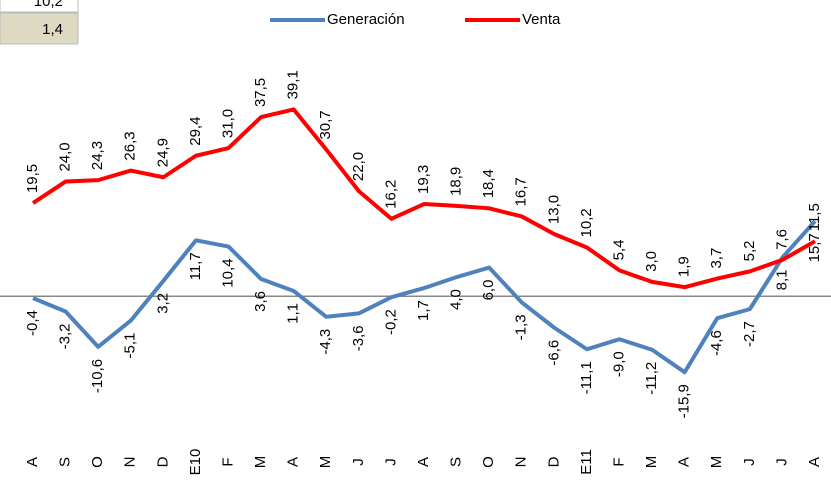  Describe the element at coordinates (390, 322) in the screenshot. I see `data-label: -0,2` at that location.